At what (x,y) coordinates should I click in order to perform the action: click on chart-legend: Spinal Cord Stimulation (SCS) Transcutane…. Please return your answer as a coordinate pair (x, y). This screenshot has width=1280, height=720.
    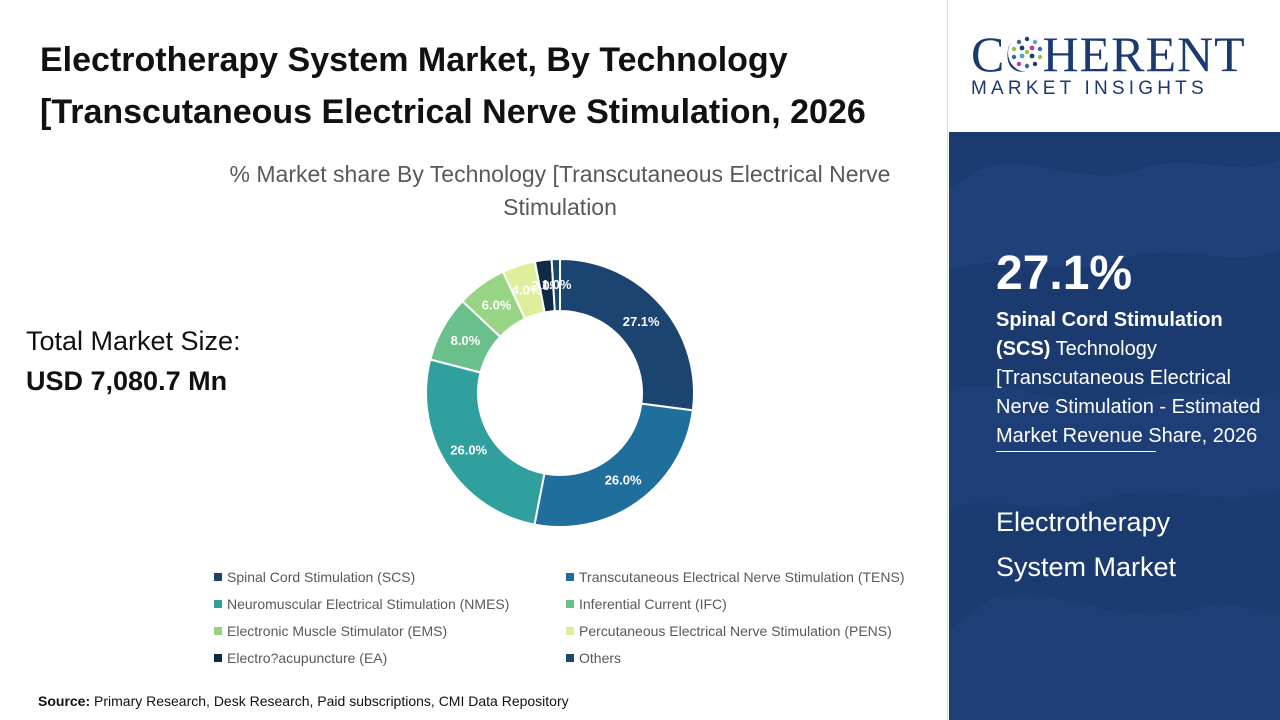
    Looking at the image, I should click on (574, 617).